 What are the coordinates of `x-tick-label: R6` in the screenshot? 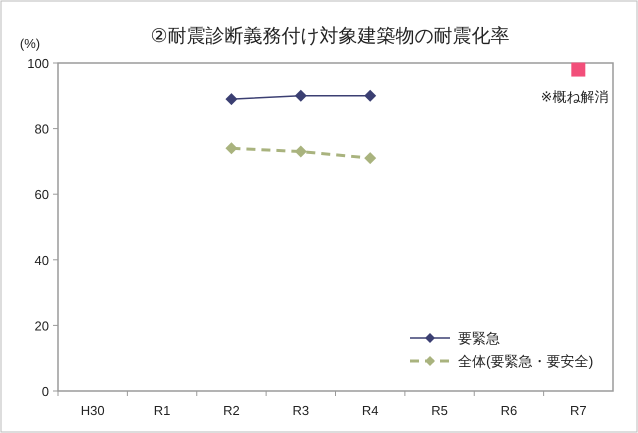 It's located at (509, 410).